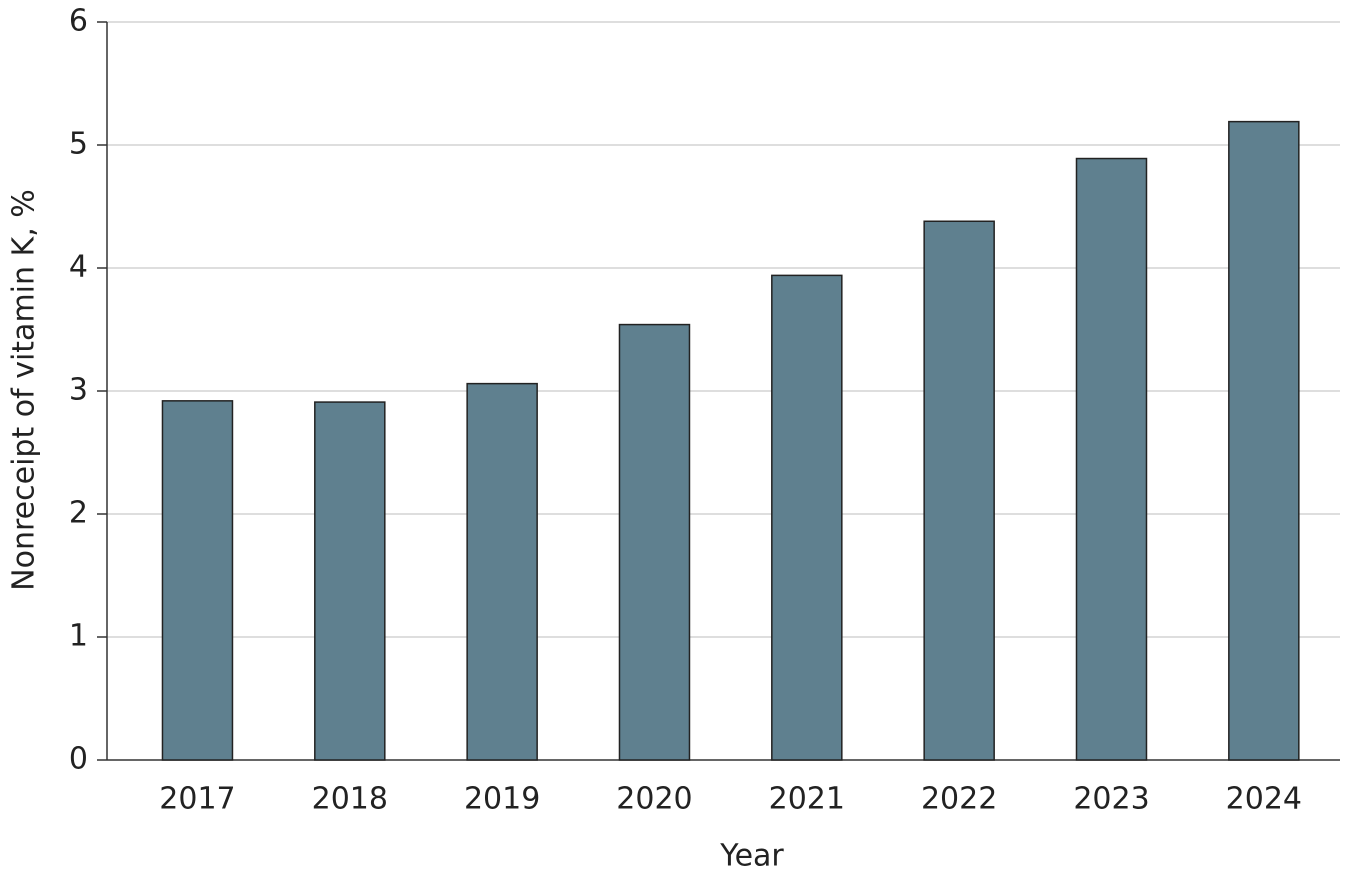 The width and height of the screenshot is (1350, 879). What do you see at coordinates (197, 799) in the screenshot?
I see `x-tick-label: 2017` at bounding box center [197, 799].